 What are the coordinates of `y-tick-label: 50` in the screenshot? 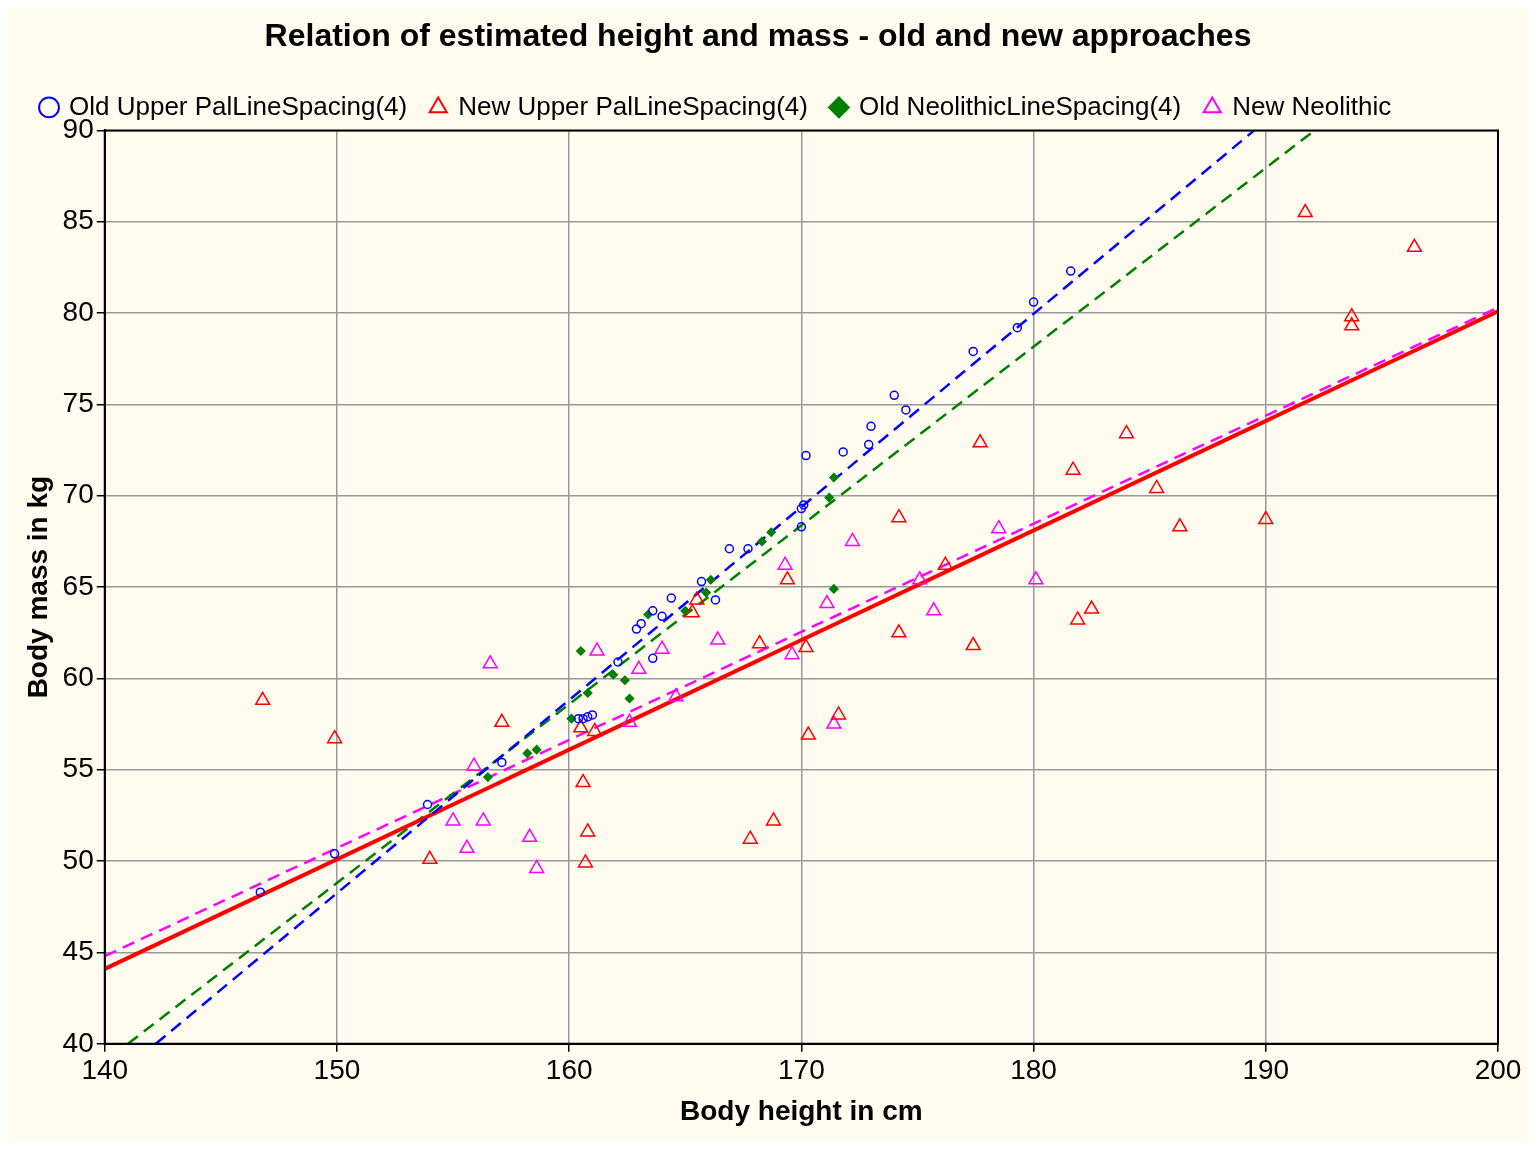 It's located at (78, 859).